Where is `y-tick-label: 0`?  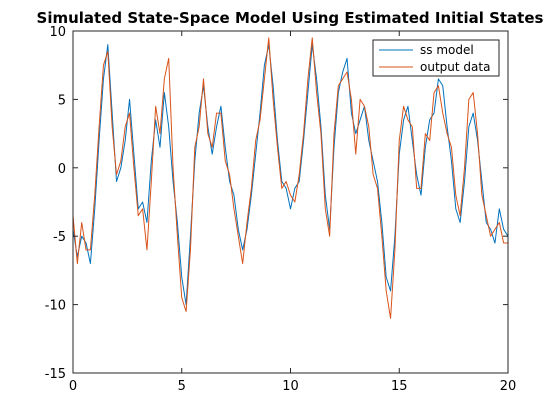
y-tick-label: 0 is located at coordinates (62, 169).